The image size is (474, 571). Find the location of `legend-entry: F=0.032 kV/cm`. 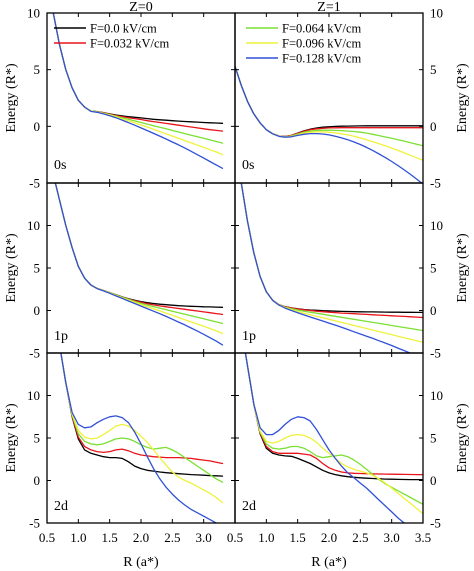

legend-entry: F=0.032 kV/cm is located at coordinates (130, 44).